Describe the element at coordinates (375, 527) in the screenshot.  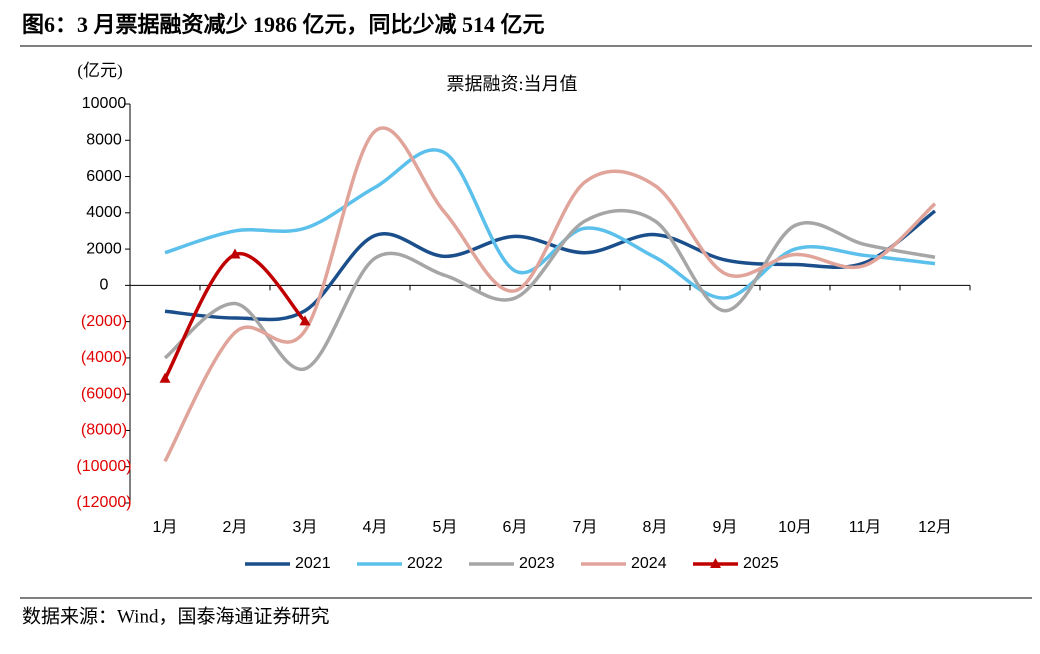
I see `x-tick-label: 4月` at that location.